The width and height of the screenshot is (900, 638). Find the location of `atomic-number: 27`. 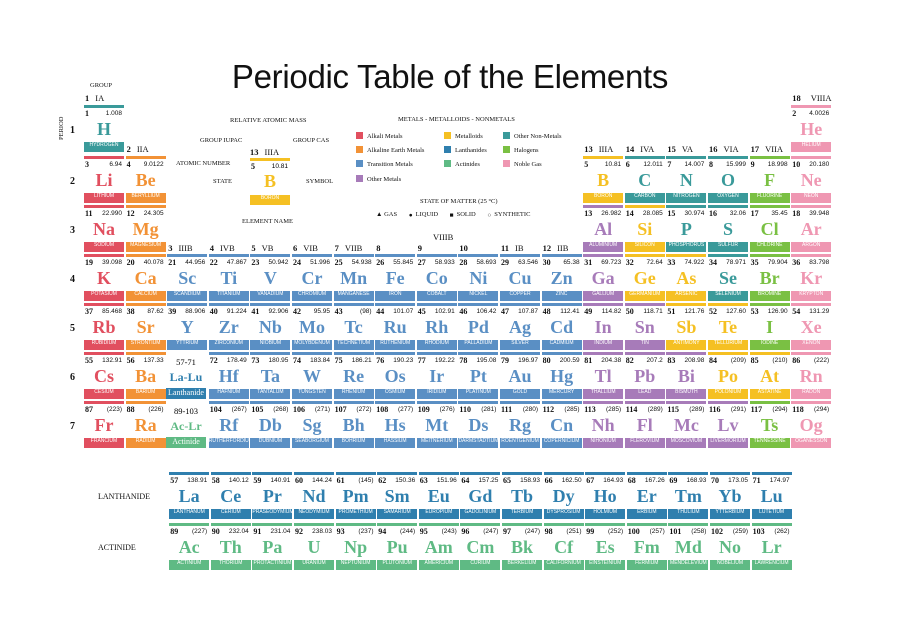

atomic-number: 27 is located at coordinates (421, 262).